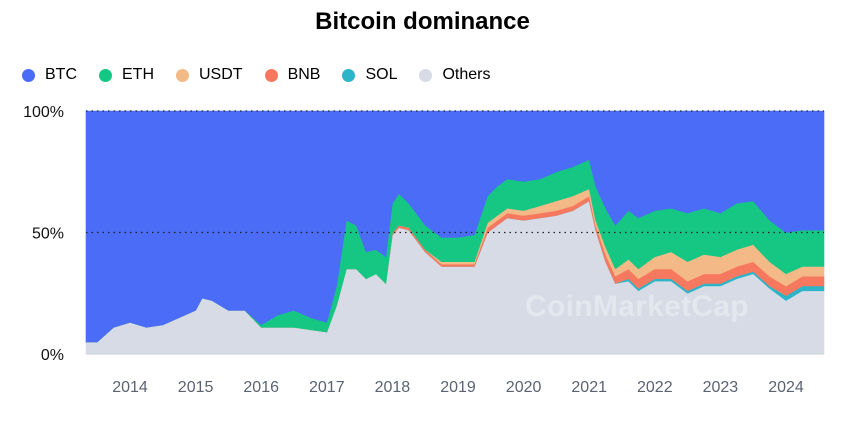 The width and height of the screenshot is (845, 421). I want to click on legend-item-eth: ETH, so click(126, 75).